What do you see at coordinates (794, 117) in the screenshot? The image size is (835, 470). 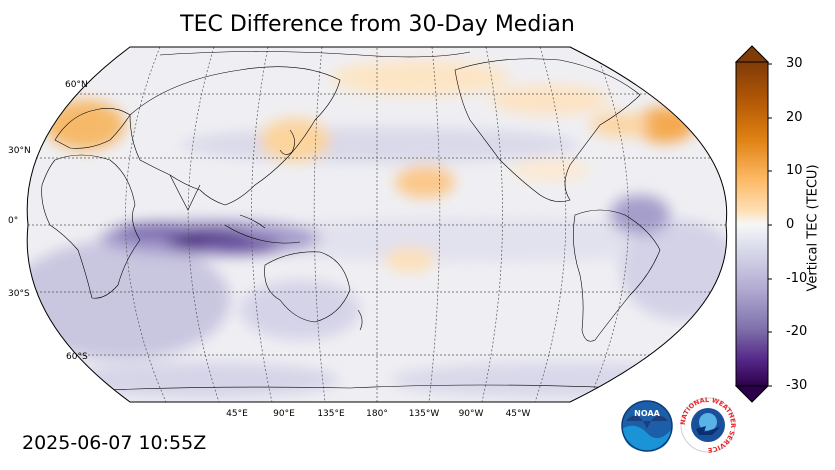 I see `colorbar-tick-20: 20` at bounding box center [794, 117].